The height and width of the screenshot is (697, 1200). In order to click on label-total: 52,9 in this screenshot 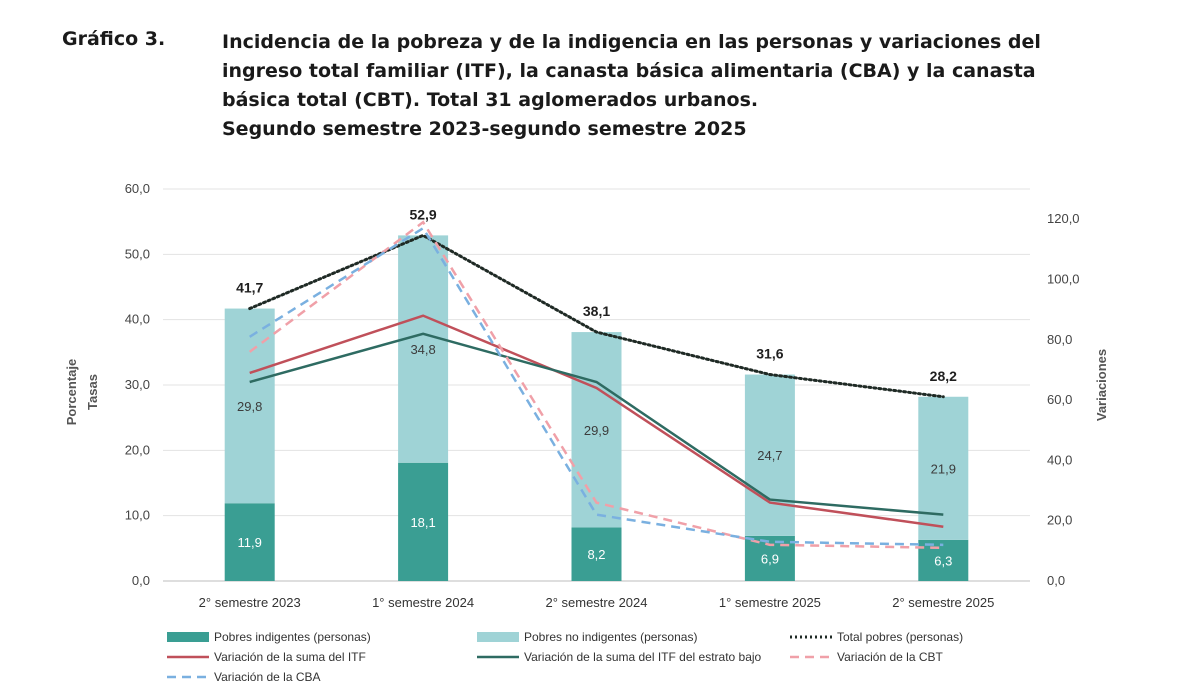, I will do `click(422, 214)`.